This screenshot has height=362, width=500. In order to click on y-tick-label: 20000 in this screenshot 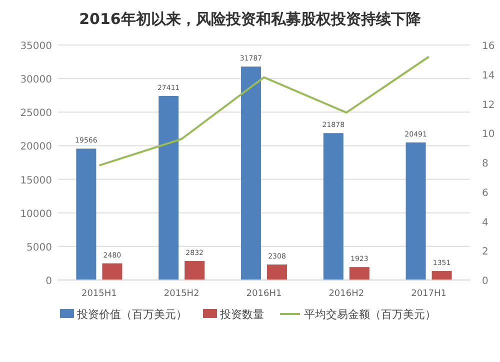, I will do `click(36, 147)`.